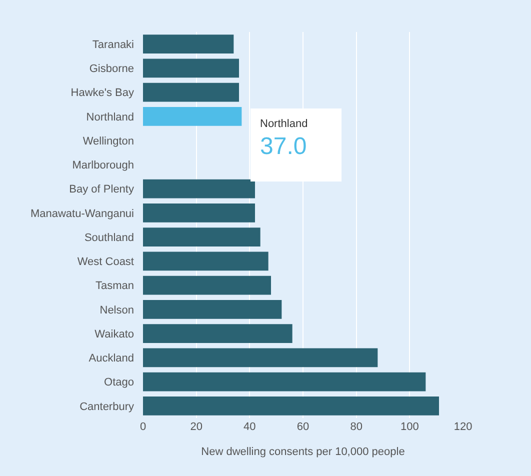 This screenshot has width=531, height=476. I want to click on y-tick-label: Gisborne, so click(111, 69).